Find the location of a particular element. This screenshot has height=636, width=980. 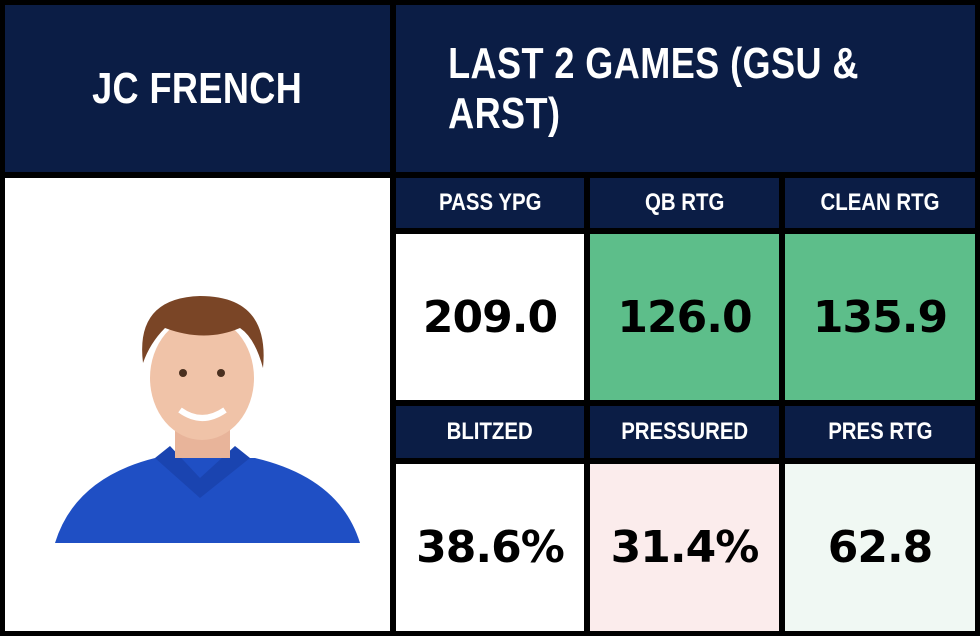

player-header: JC FRENCH is located at coordinates (197, 88).